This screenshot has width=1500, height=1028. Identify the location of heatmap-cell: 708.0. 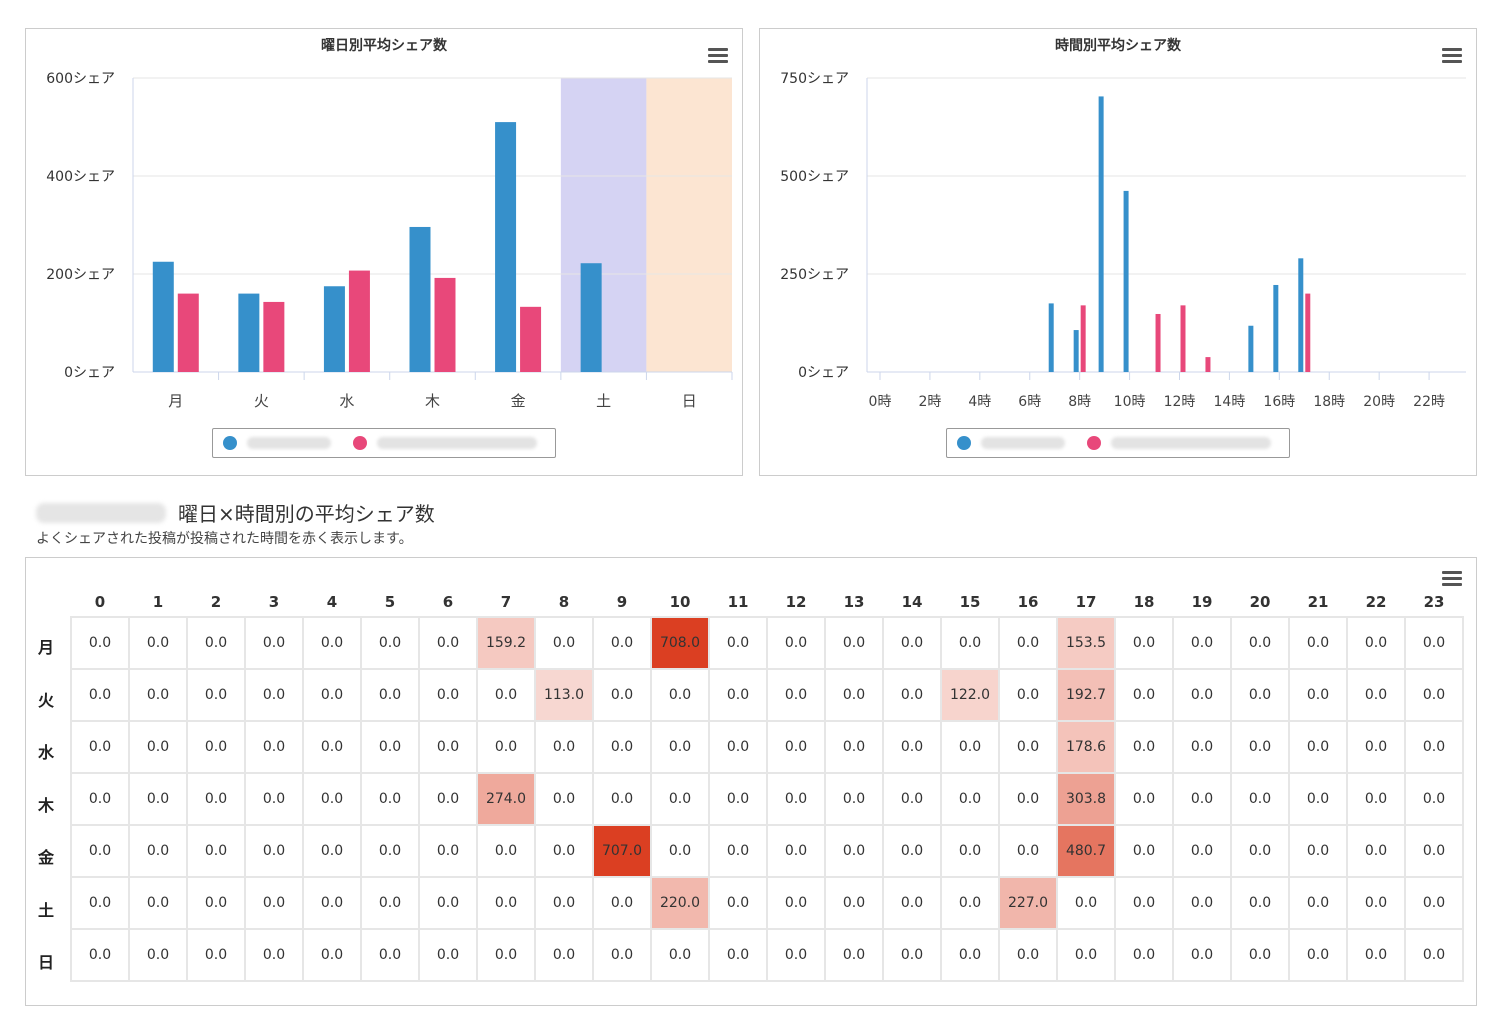
(680, 643).